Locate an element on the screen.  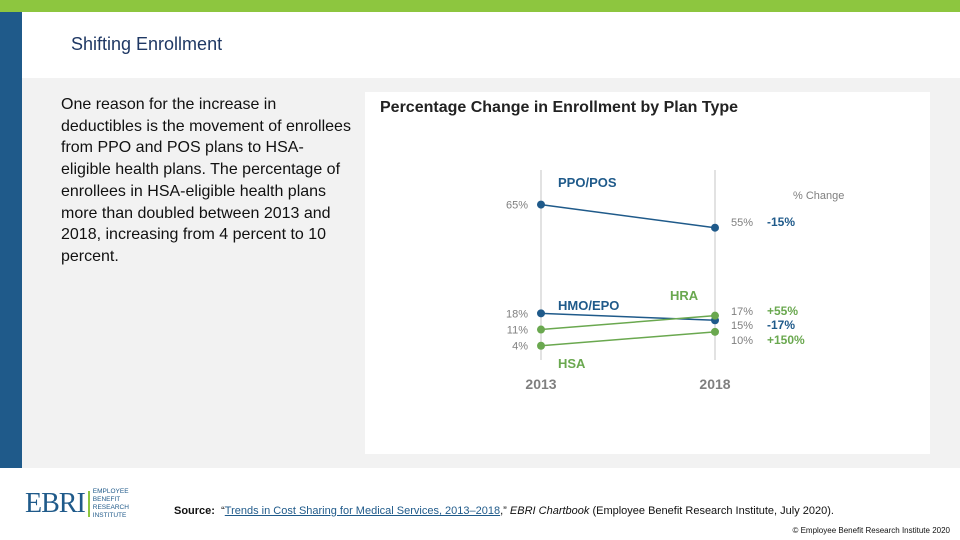
source-quote-close: ,” is located at coordinates (505, 511).